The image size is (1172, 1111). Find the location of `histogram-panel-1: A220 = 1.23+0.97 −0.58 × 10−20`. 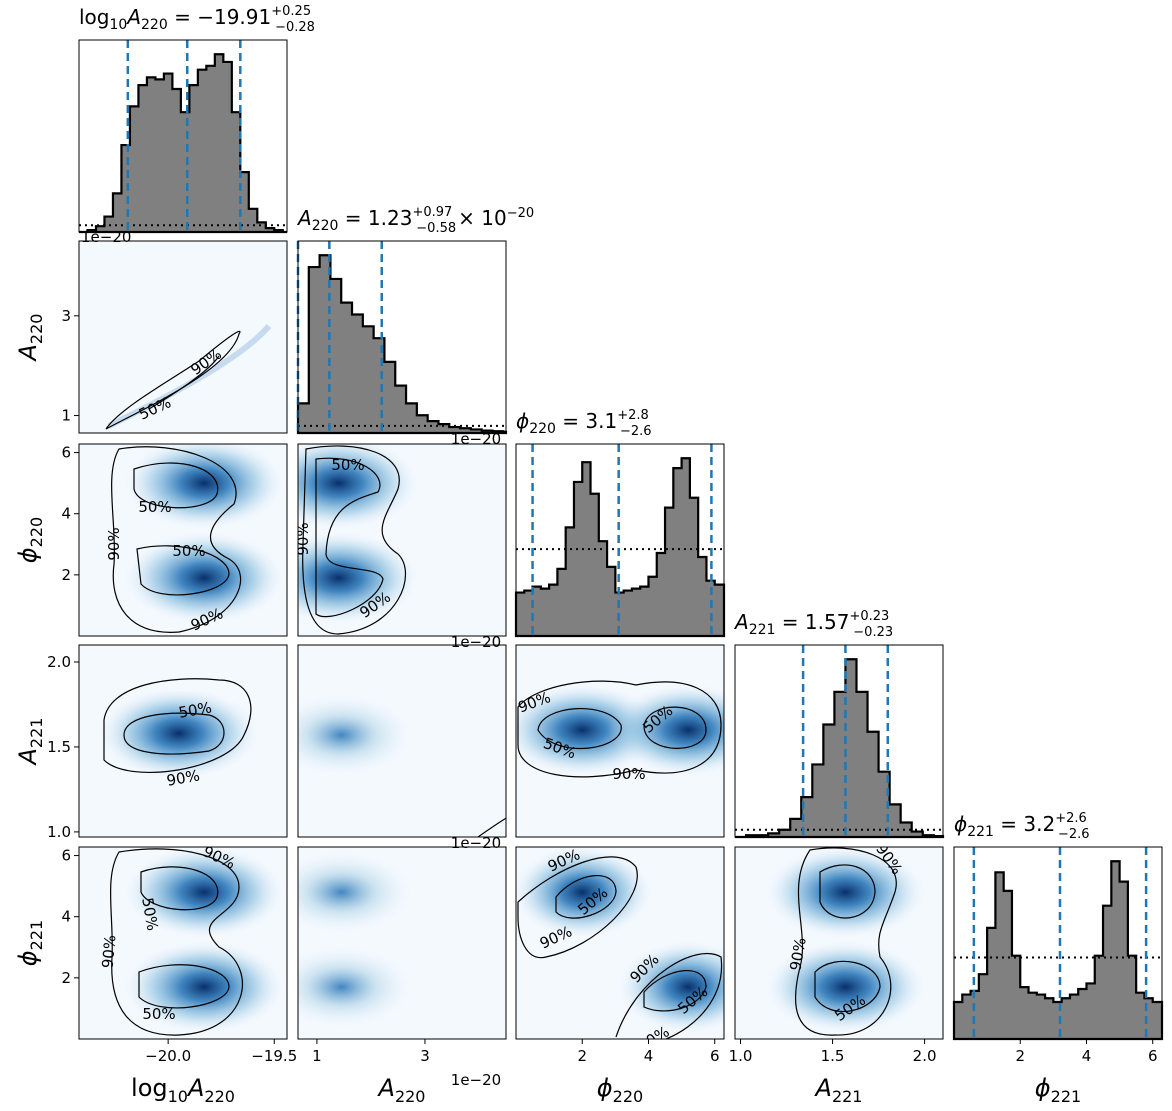

histogram-panel-1: A220 = 1.23+0.97 −0.58 × 10−20 is located at coordinates (415, 320).